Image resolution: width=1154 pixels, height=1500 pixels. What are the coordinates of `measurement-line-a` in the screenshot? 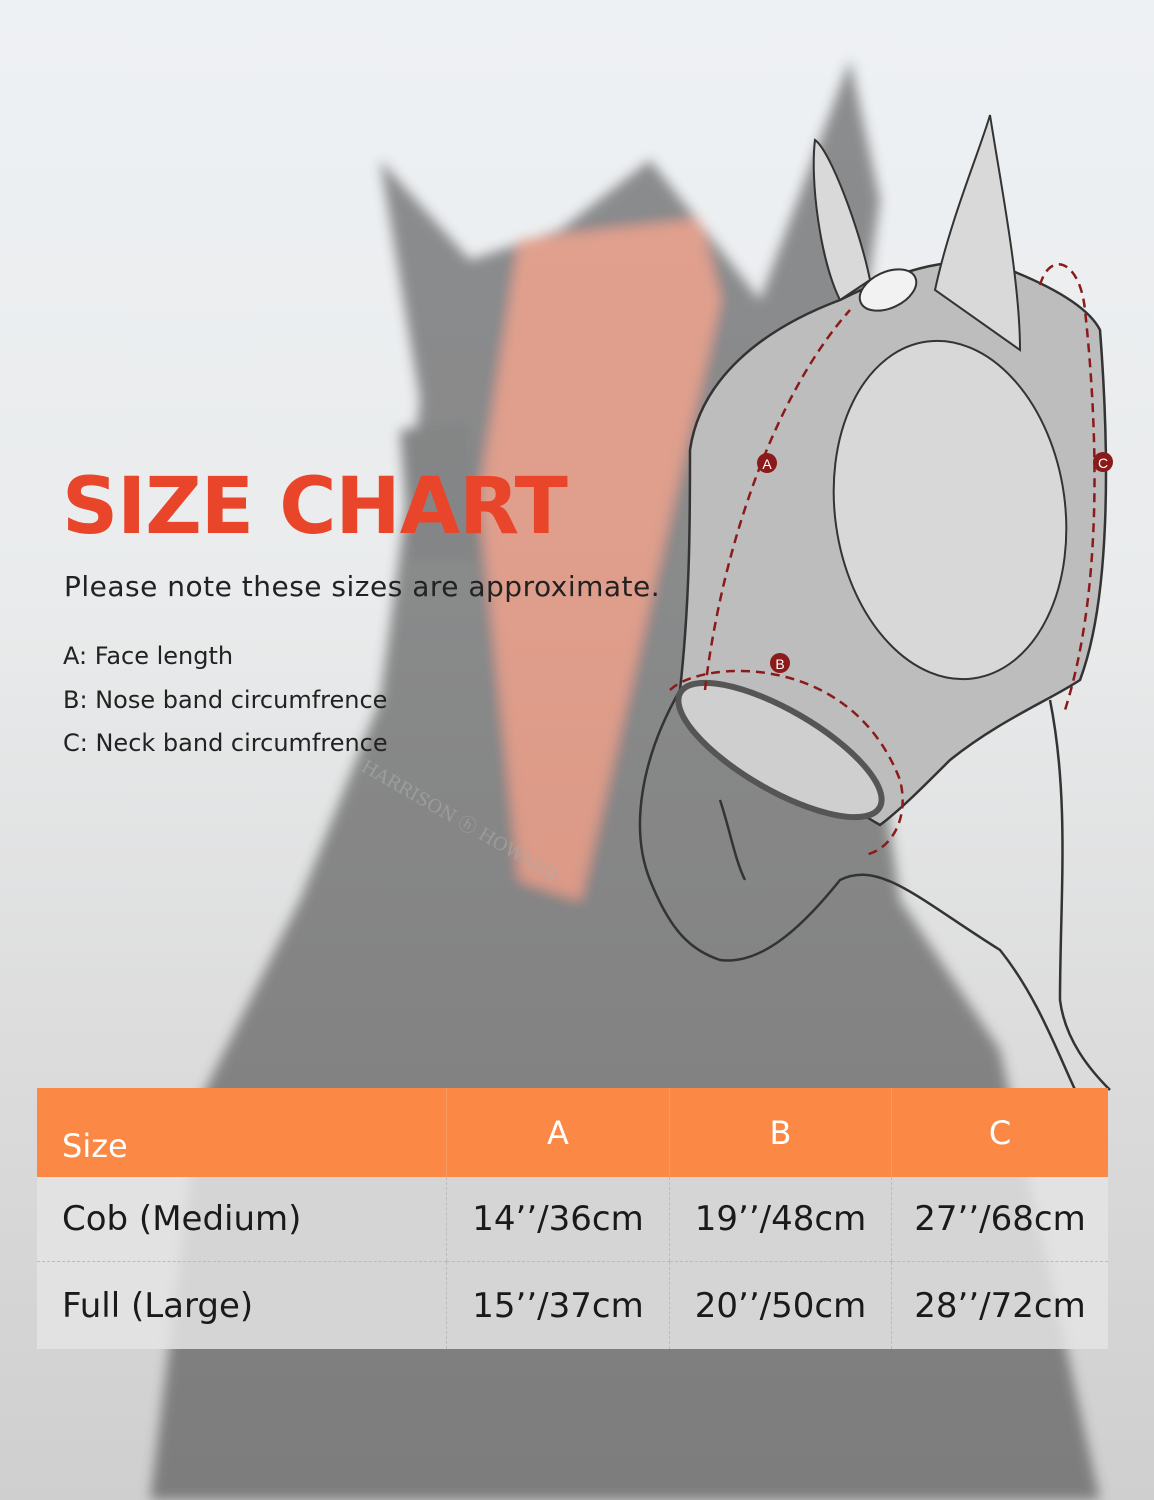 It's located at (777, 500).